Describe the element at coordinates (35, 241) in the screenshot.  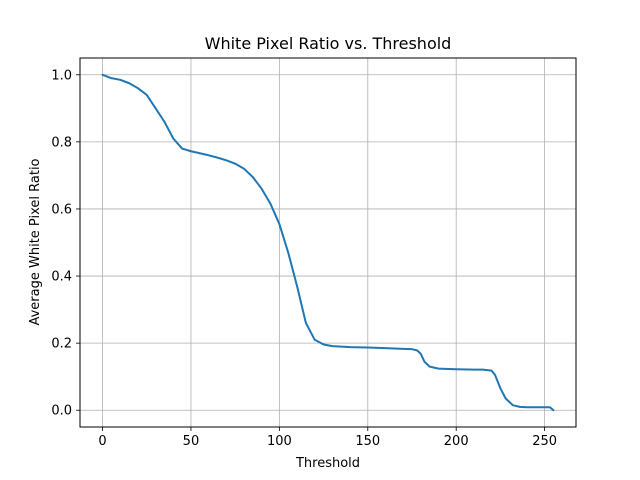
I see `y-axis-label: Average White Pixel Ratio` at that location.